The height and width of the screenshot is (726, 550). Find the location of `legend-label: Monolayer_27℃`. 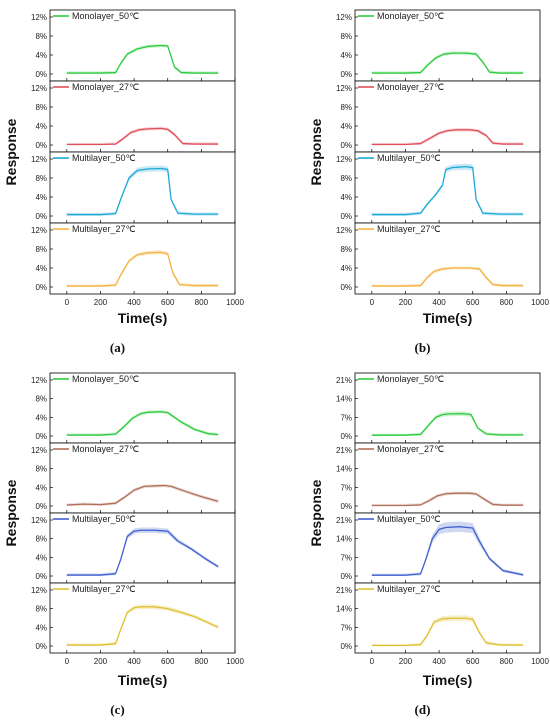

legend-label: Monolayer_27℃ is located at coordinates (410, 87).